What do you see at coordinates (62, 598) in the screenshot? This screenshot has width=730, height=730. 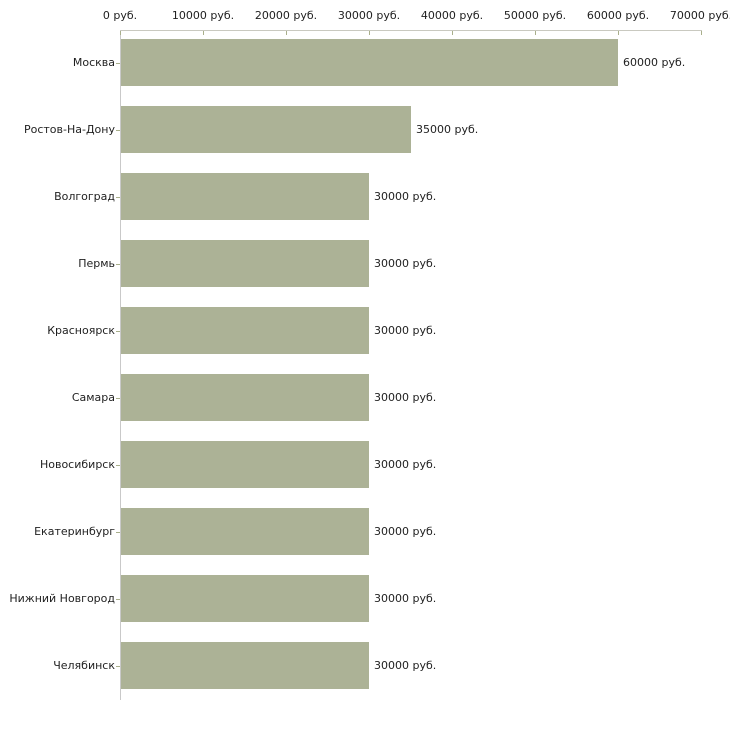 I see `category-label: Нижний Новгород` at bounding box center [62, 598].